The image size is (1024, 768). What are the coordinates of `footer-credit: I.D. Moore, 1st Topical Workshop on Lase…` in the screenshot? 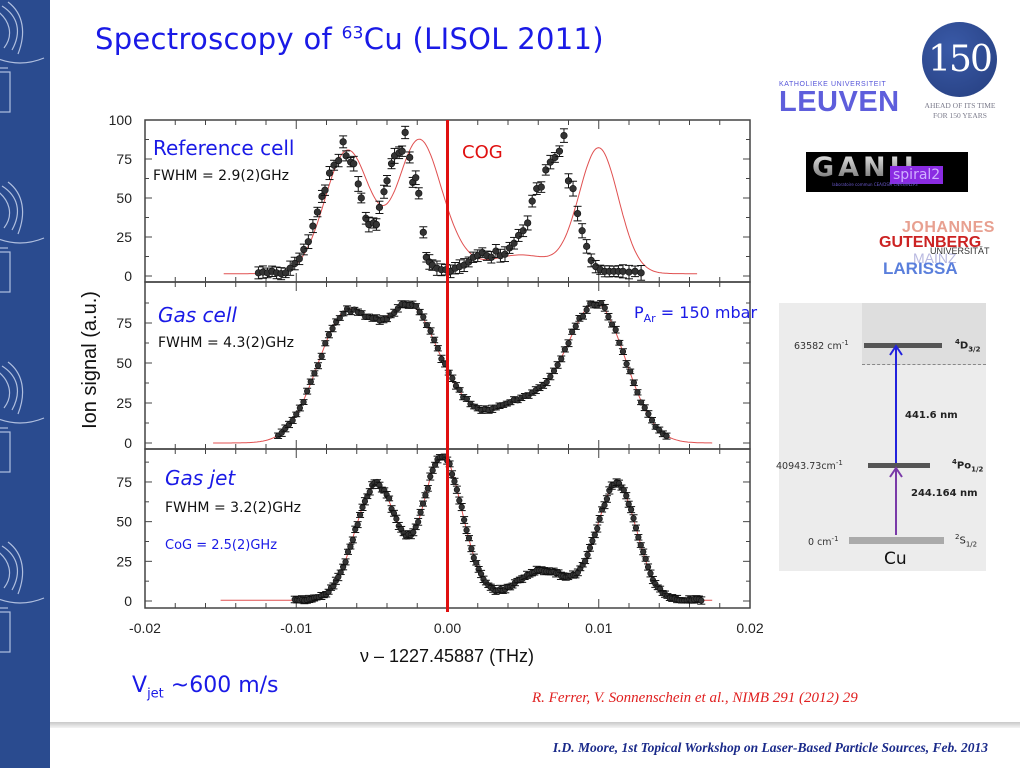 It's located at (770, 747).